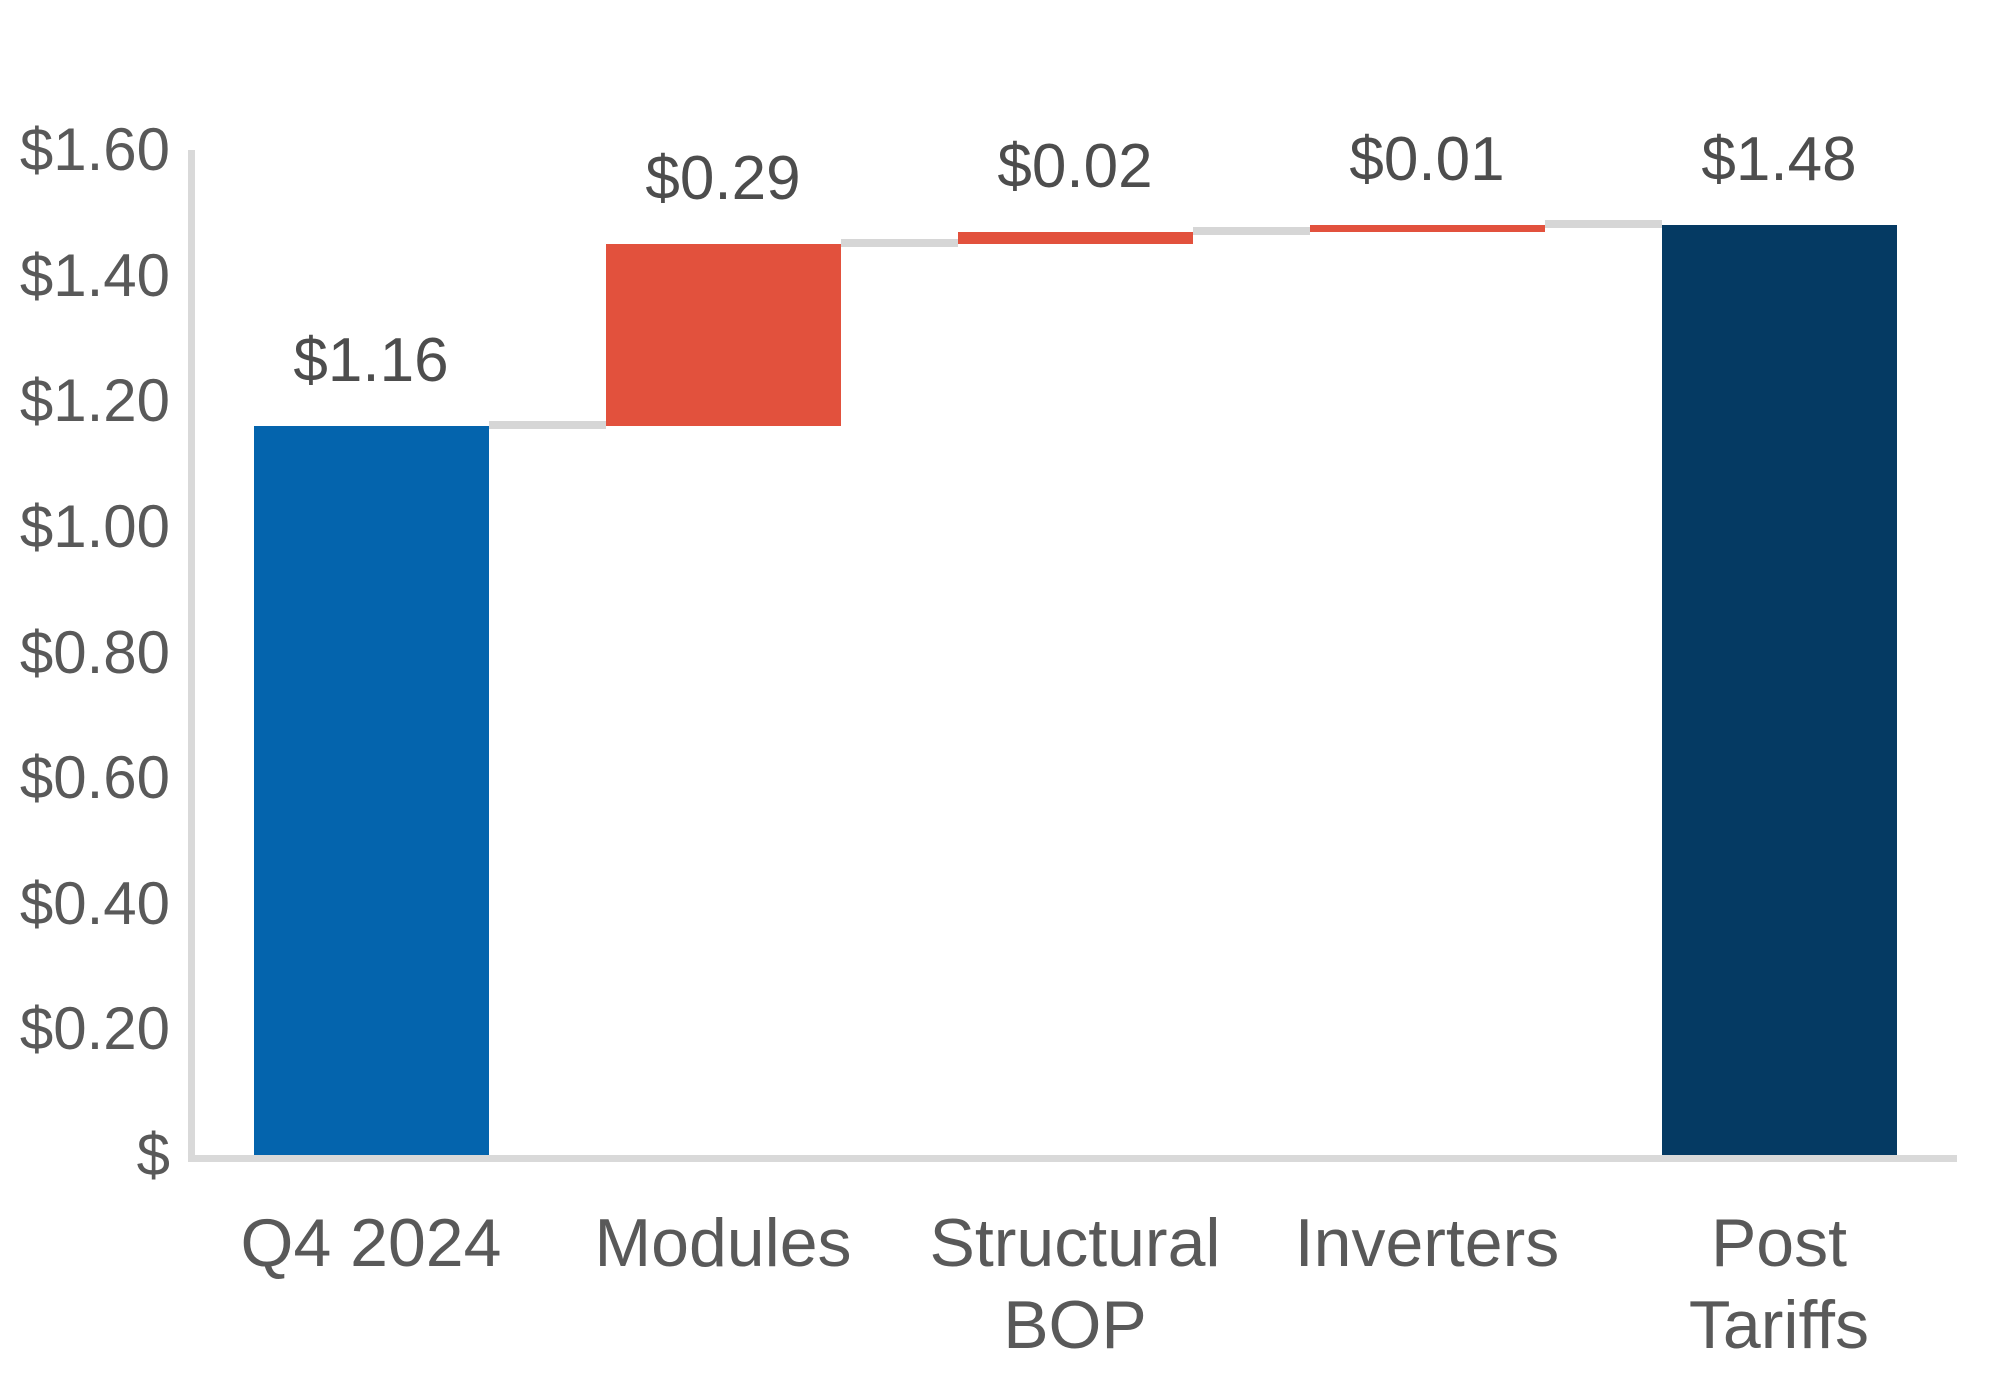  What do you see at coordinates (1075, 238) in the screenshot?
I see `bar-structural-bop` at bounding box center [1075, 238].